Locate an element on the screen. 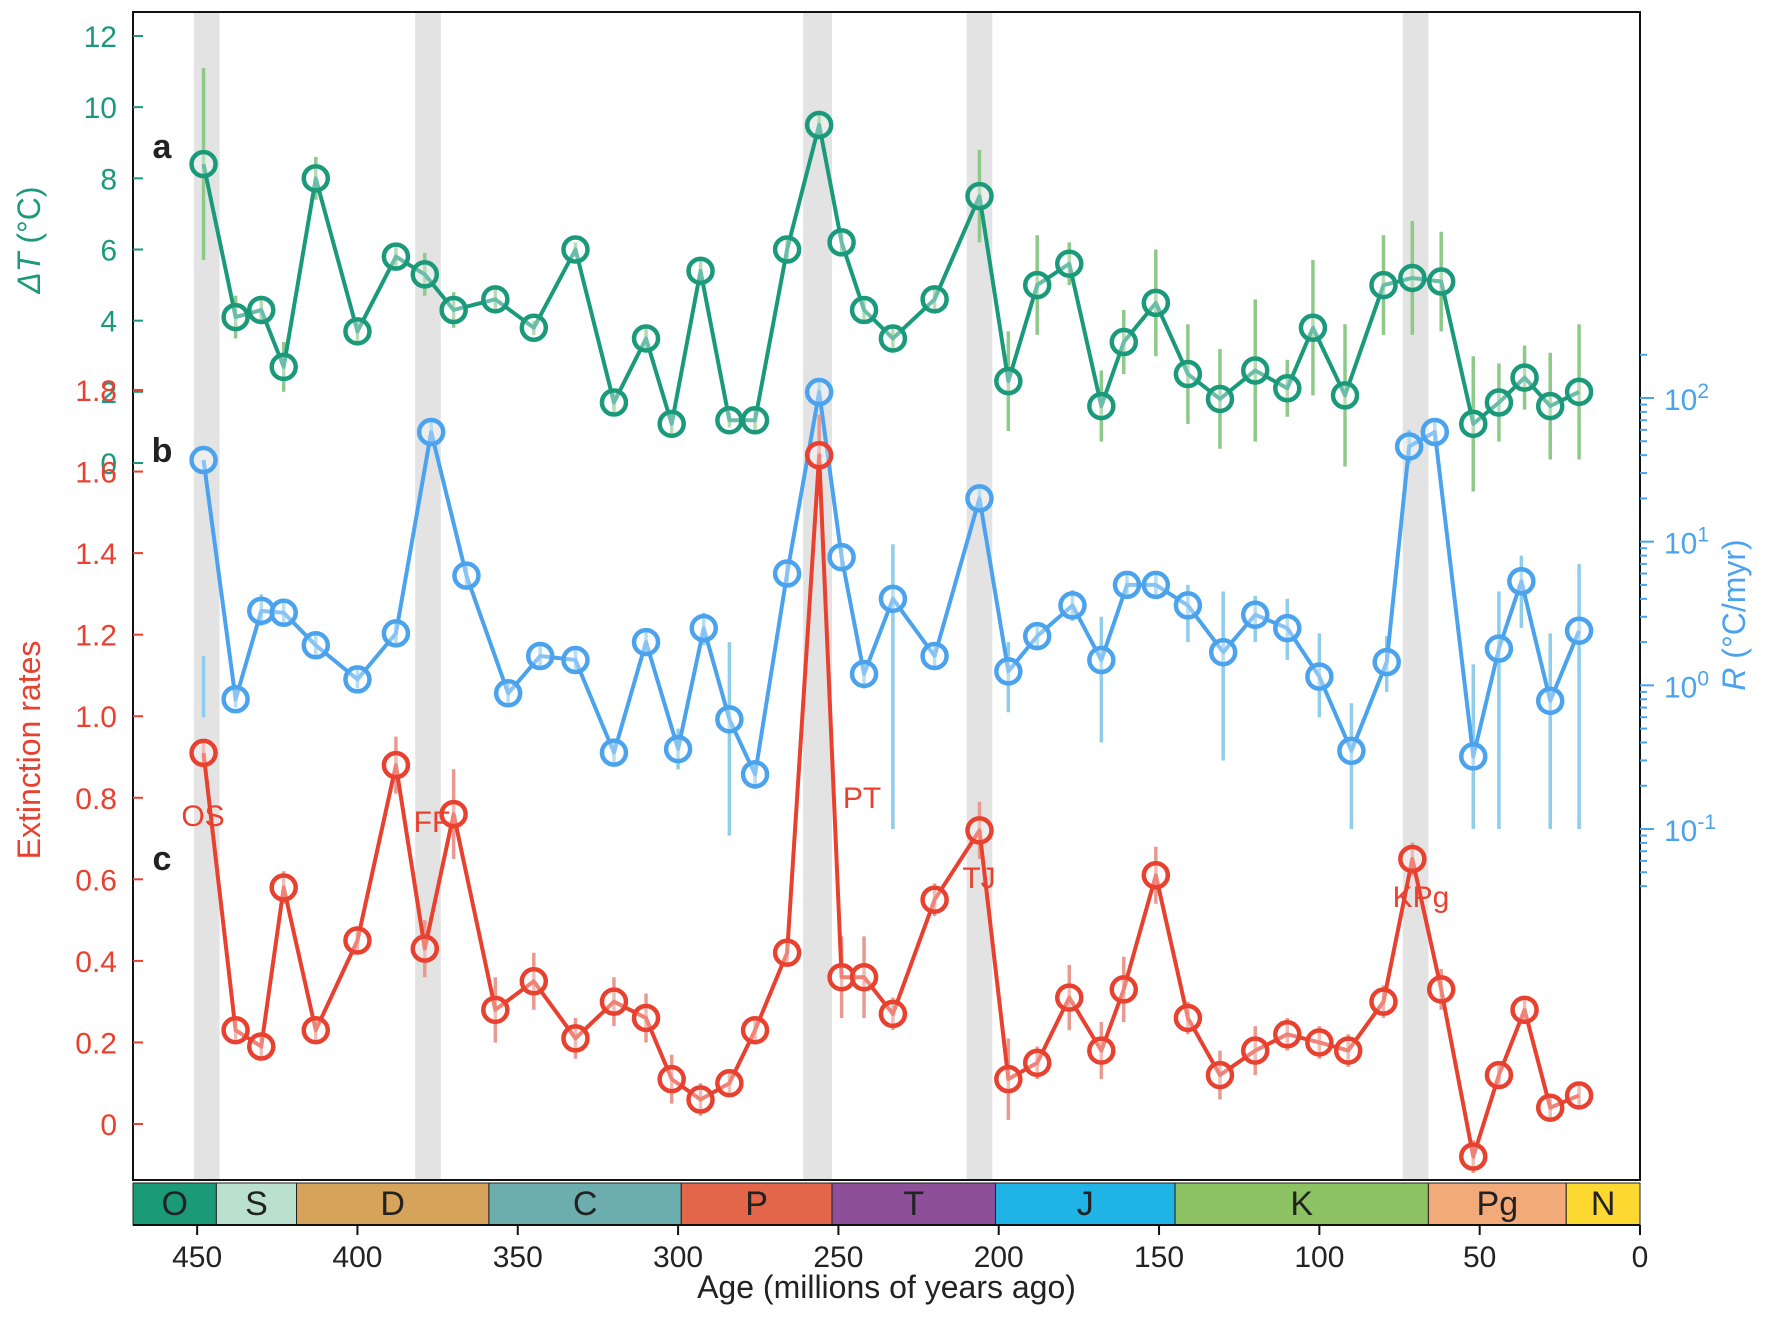 This screenshot has width=1778, height=1342. y-tick-label-b-exp: 1 is located at coordinates (1703, 535).